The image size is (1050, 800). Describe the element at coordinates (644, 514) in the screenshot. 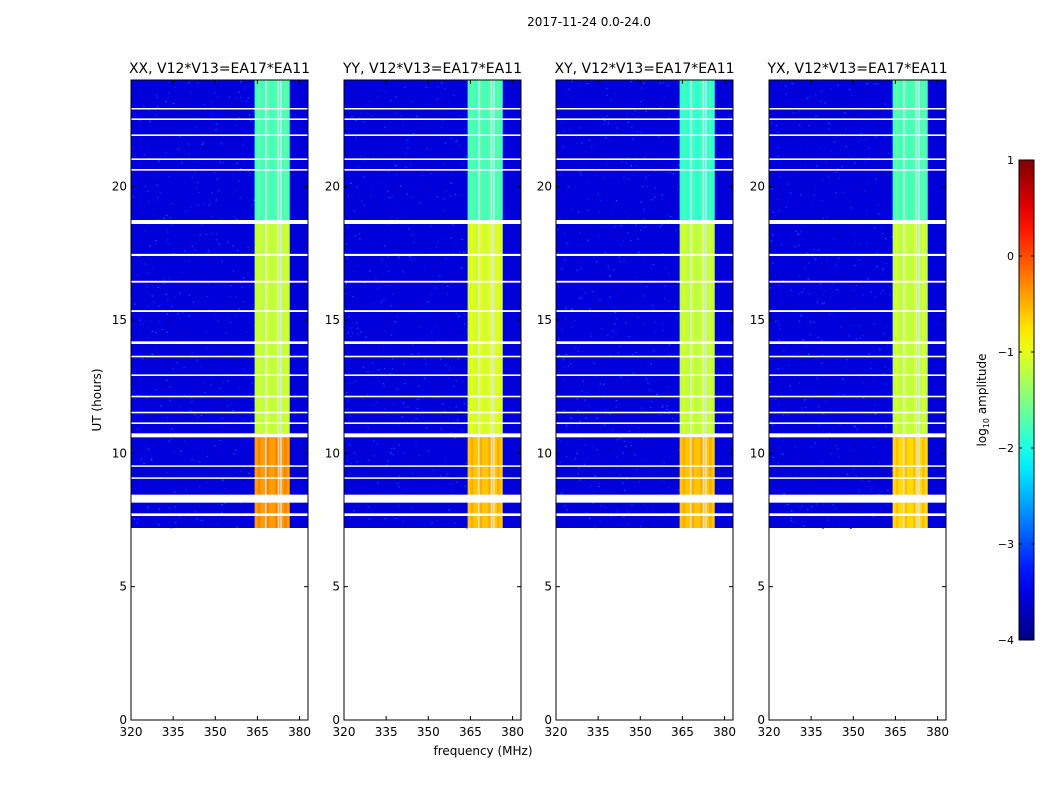

I see `flagged-gap` at that location.